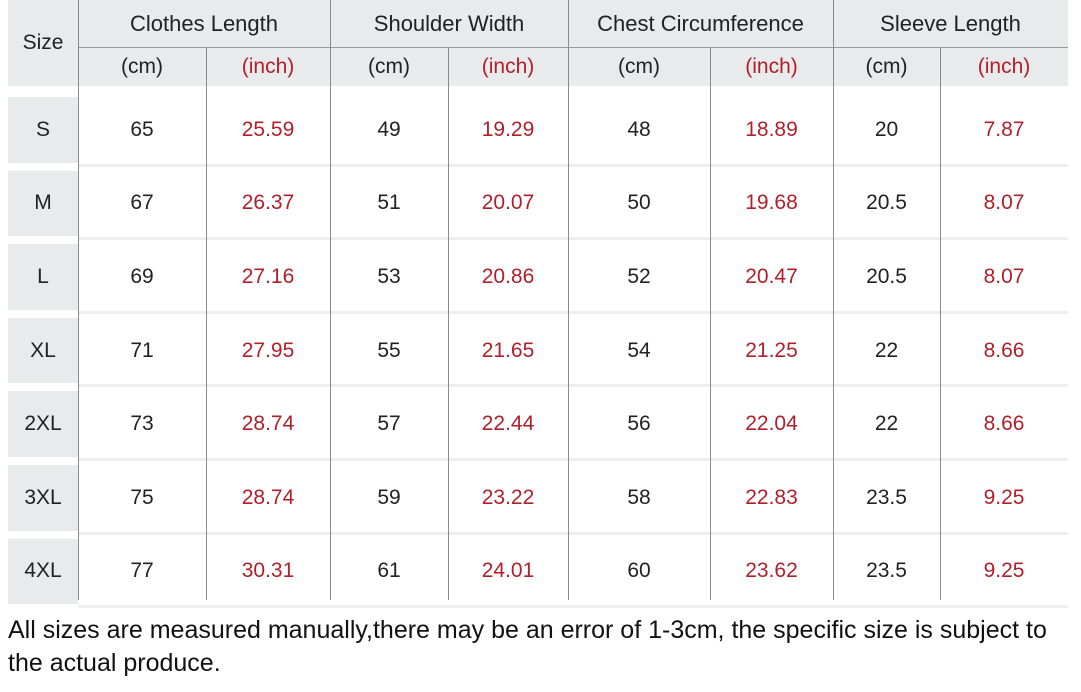 The image size is (1081, 692). What do you see at coordinates (771, 571) in the screenshot?
I see `cell-value: 23.62` at bounding box center [771, 571].